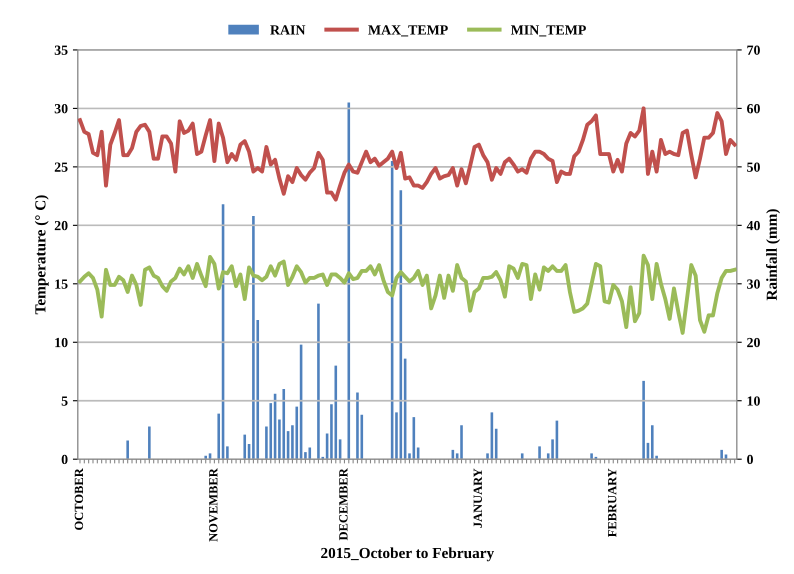  What do you see at coordinates (407, 554) in the screenshot?
I see `x-axis-title: 2015_October to February` at bounding box center [407, 554].